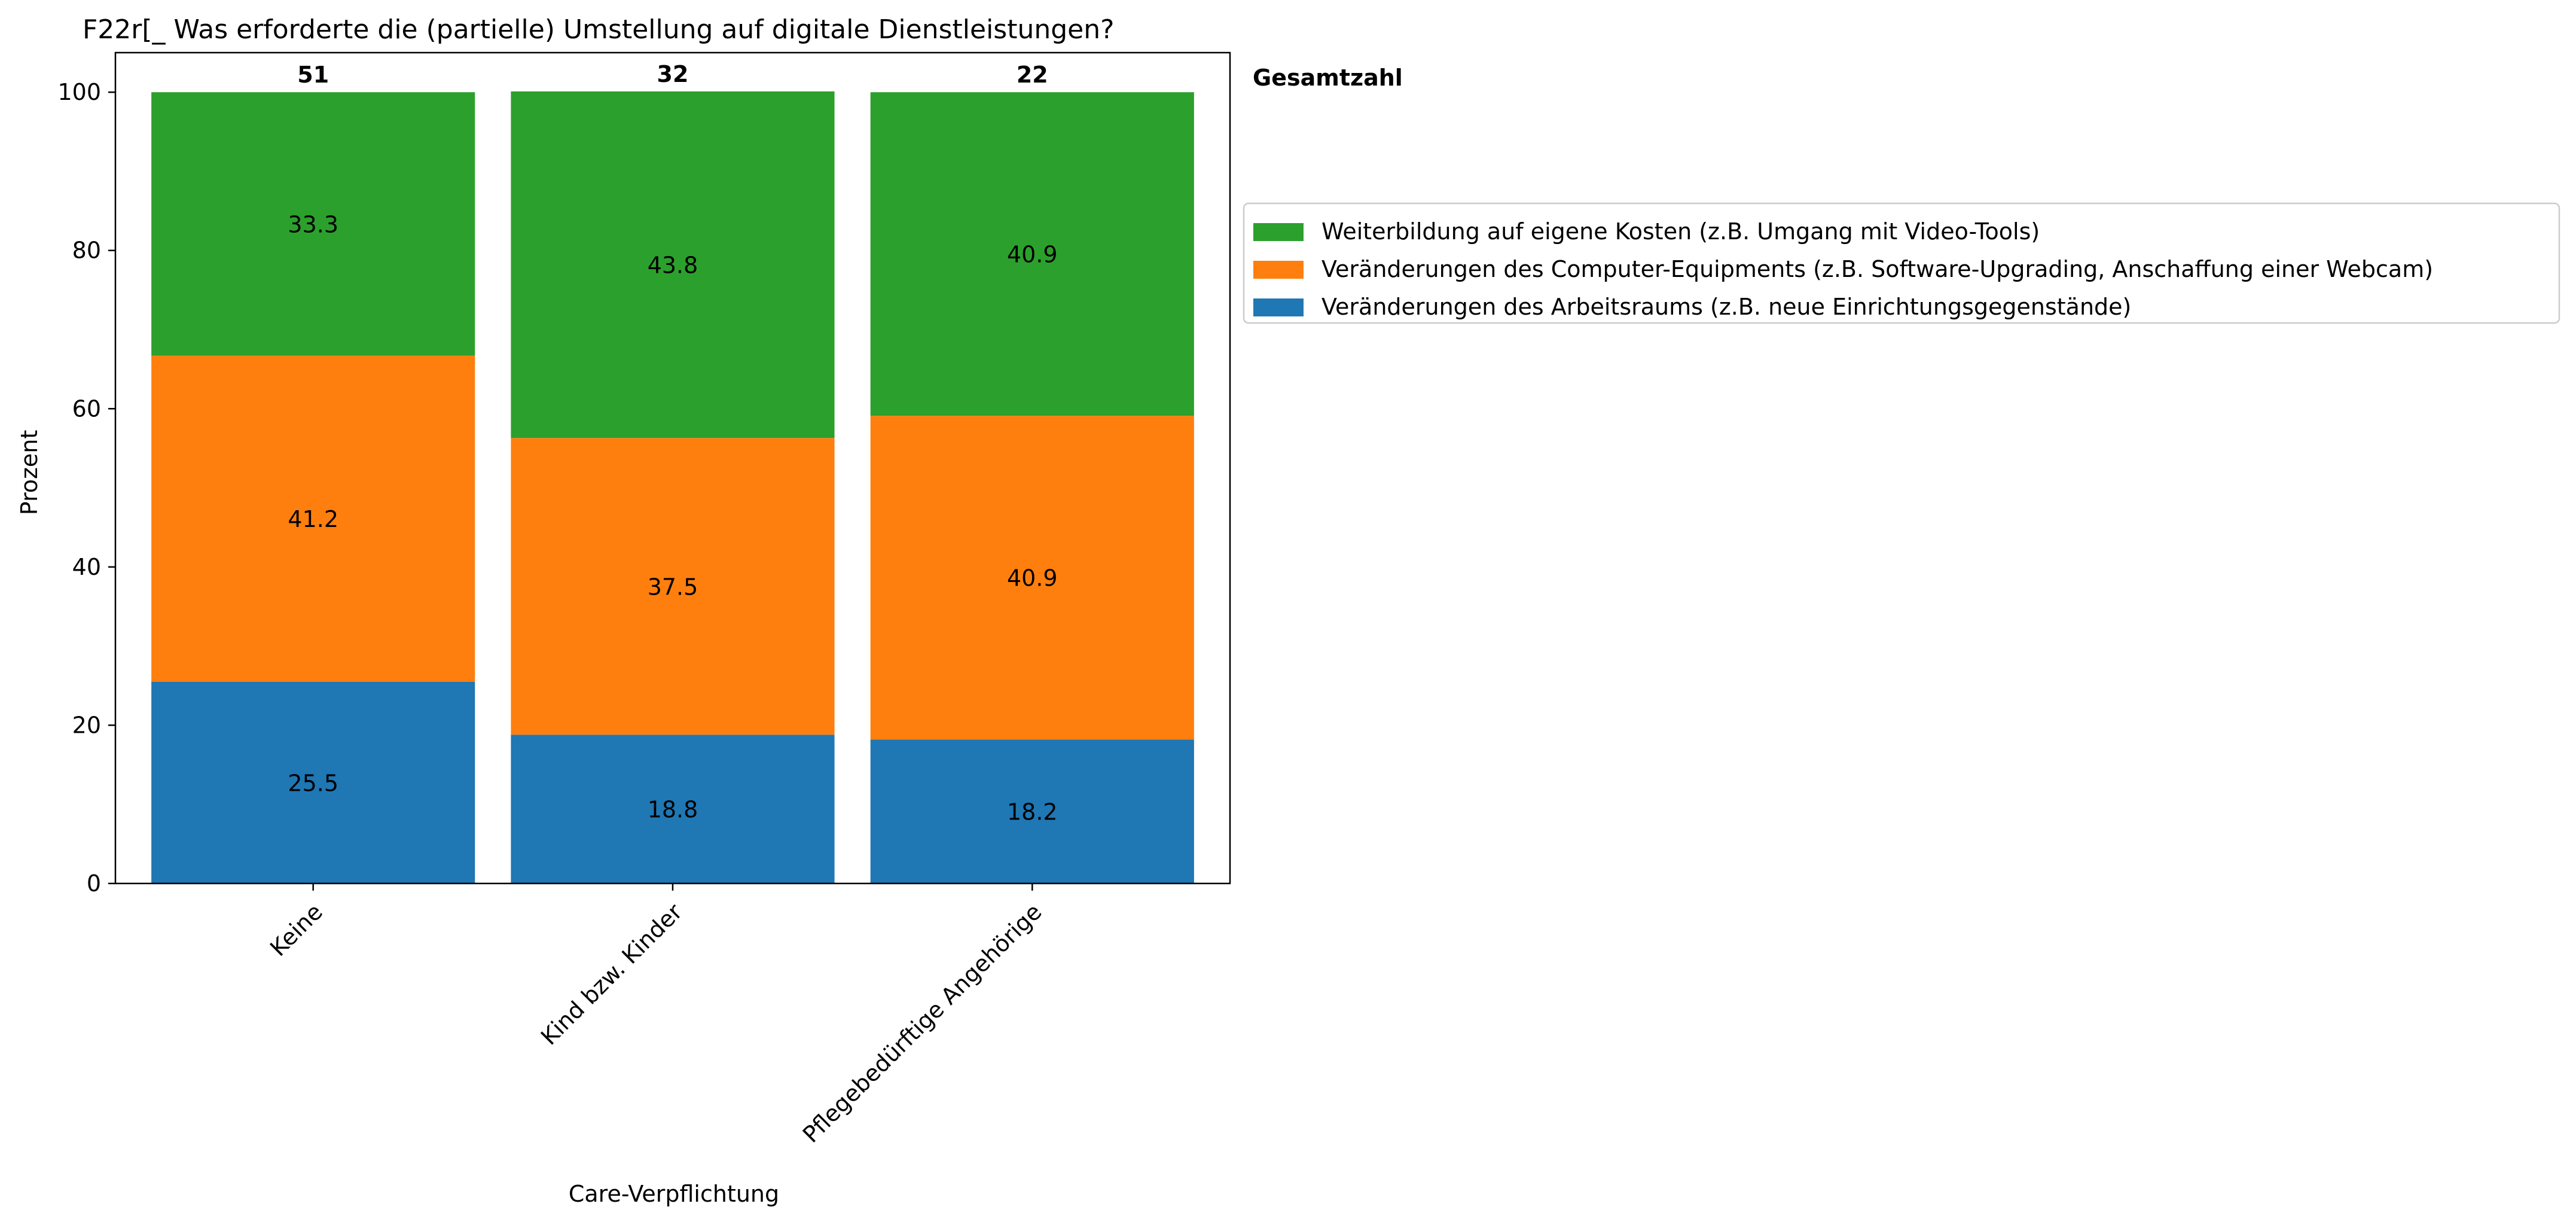 This screenshot has height=1225, width=2576. I want to click on data-label: 33.3, so click(313, 224).